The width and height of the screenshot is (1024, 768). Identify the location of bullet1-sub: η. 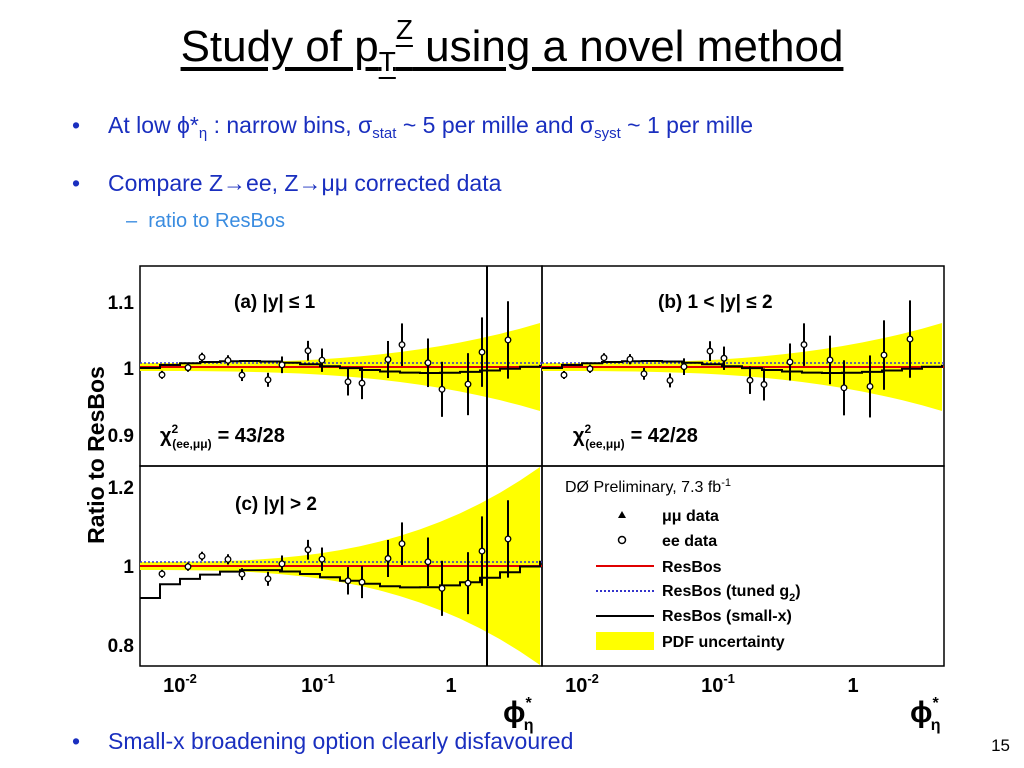
(203, 133).